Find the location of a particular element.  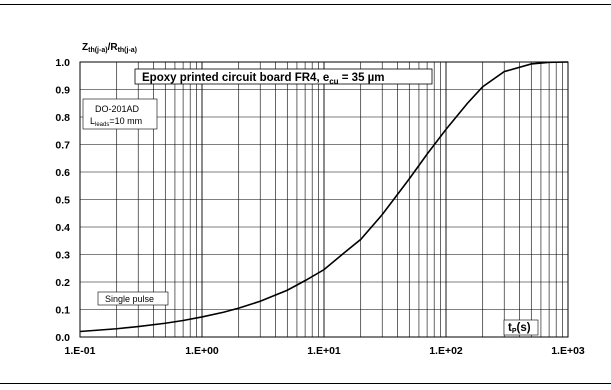

y-tick-label: 0.4 is located at coordinates (62, 228).